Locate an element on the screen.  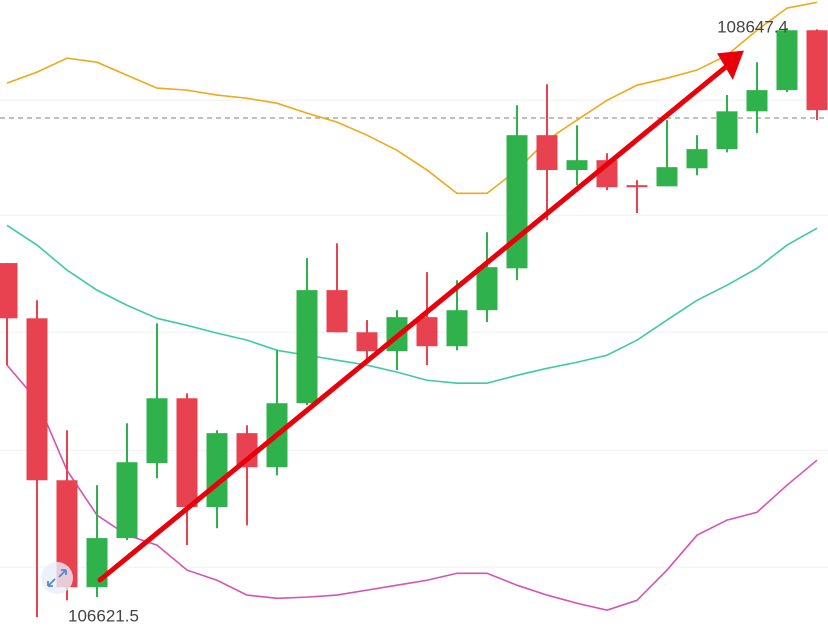
arrow-head is located at coordinates (730, 65).